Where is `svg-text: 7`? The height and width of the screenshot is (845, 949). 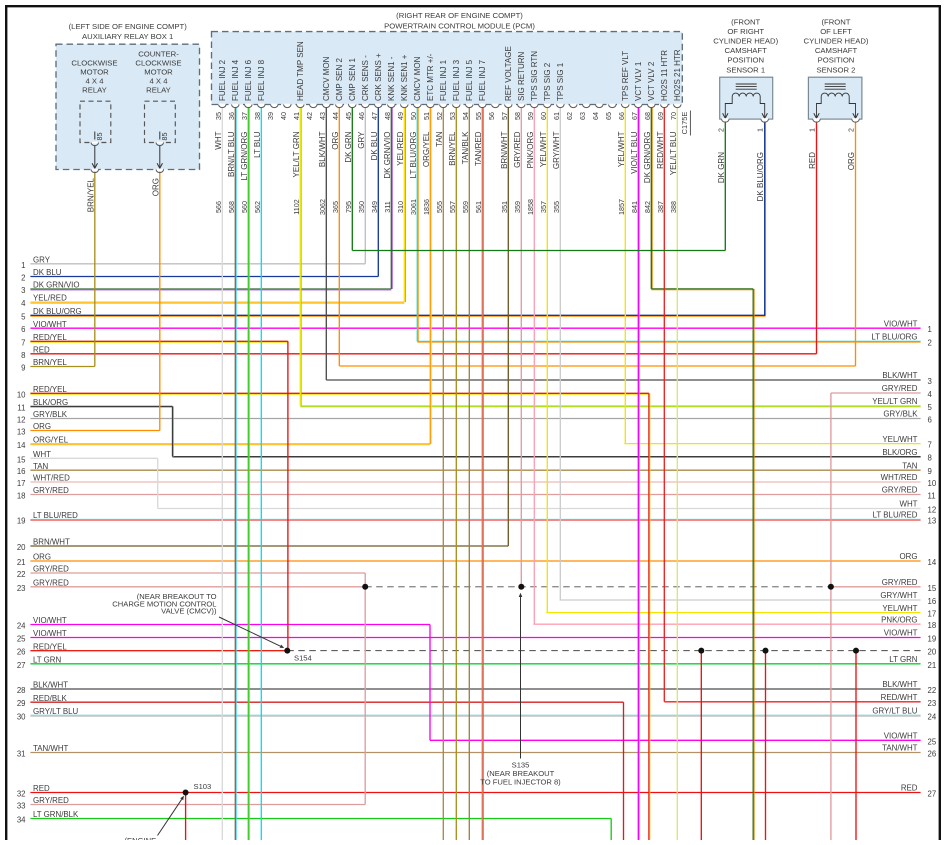 svg-text: 7 is located at coordinates (23, 342).